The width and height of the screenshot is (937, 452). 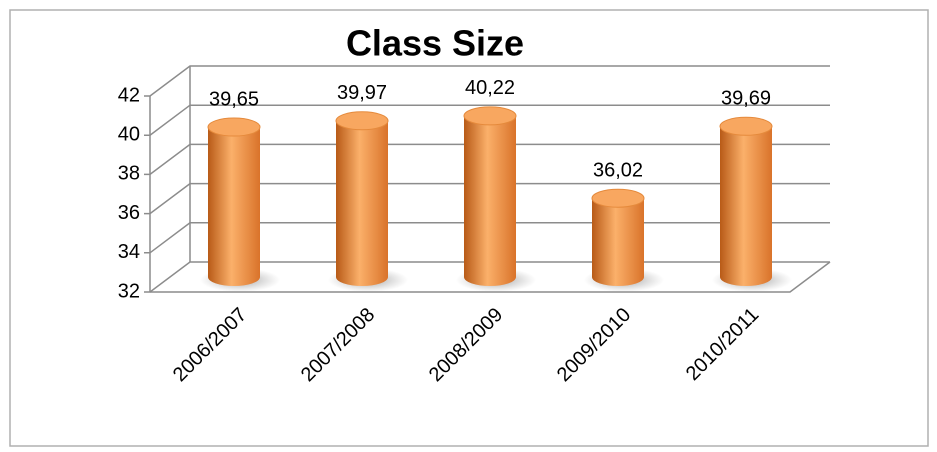 What do you see at coordinates (746, 99) in the screenshot?
I see `value-label: 39,69` at bounding box center [746, 99].